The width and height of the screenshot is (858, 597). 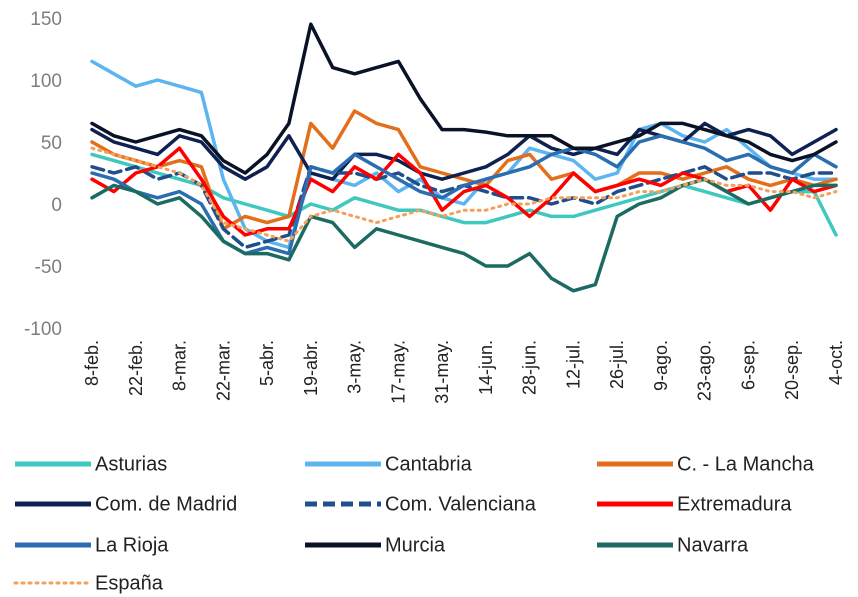 What do you see at coordinates (661, 365) in the screenshot?
I see `x-tick-label: 9-ago.` at bounding box center [661, 365].